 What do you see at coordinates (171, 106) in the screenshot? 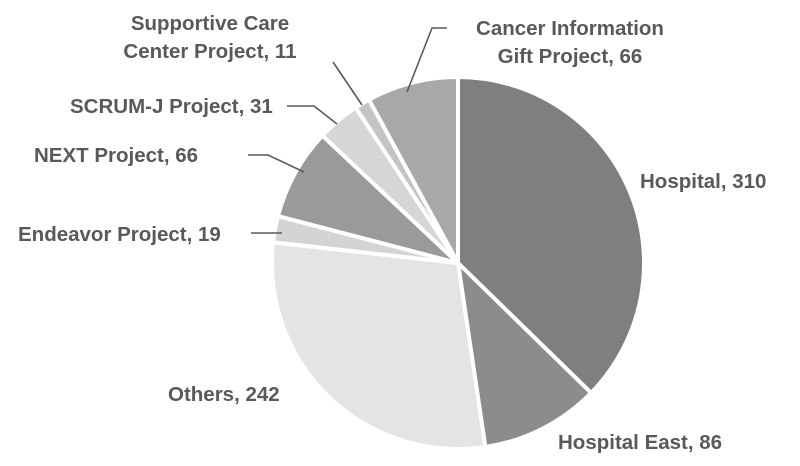
I see `data-label-scrum-j-project: SCRUM-J Project, 31` at bounding box center [171, 106].